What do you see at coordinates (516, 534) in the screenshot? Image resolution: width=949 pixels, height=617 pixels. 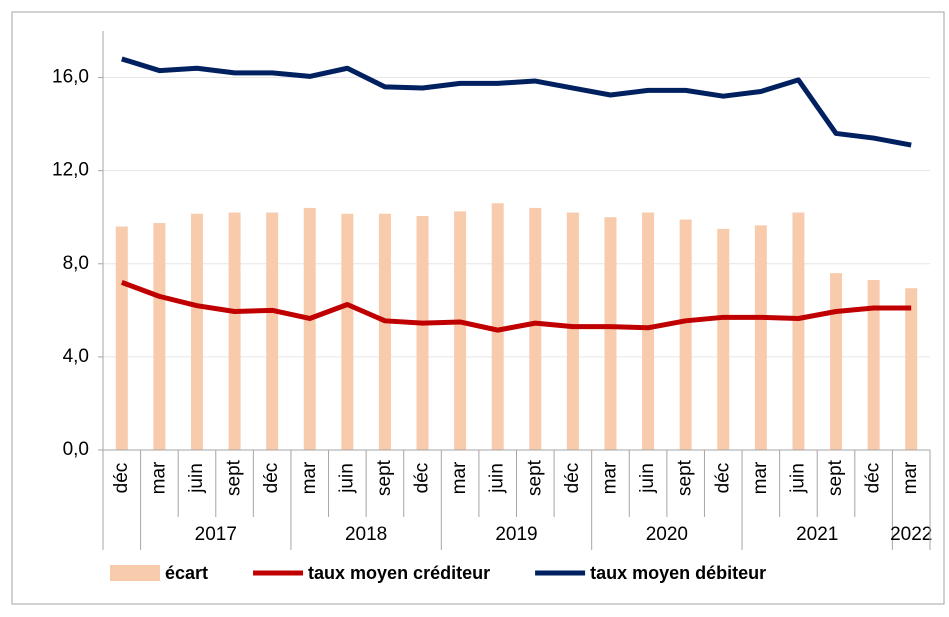 I see `group-label: 2019` at bounding box center [516, 534].